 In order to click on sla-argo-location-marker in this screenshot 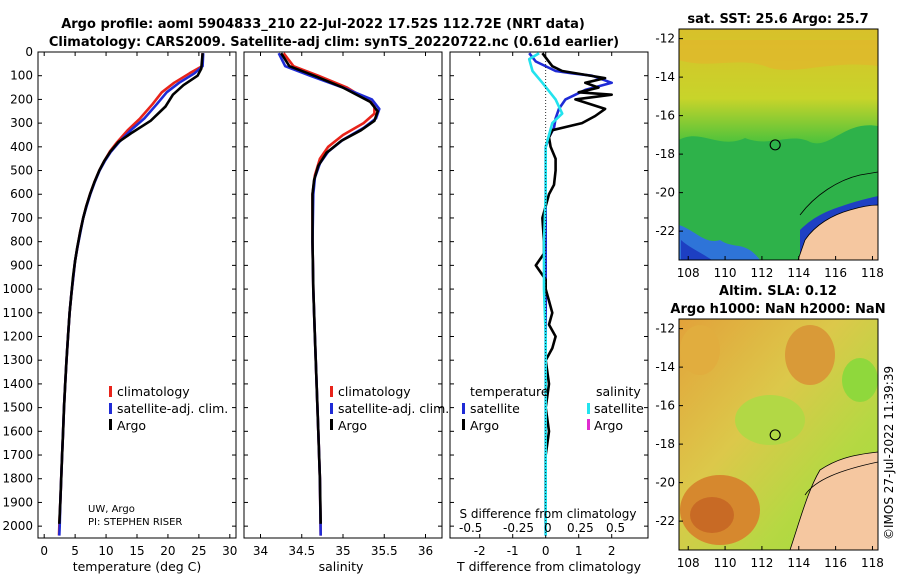, I will do `click(775, 435)`.